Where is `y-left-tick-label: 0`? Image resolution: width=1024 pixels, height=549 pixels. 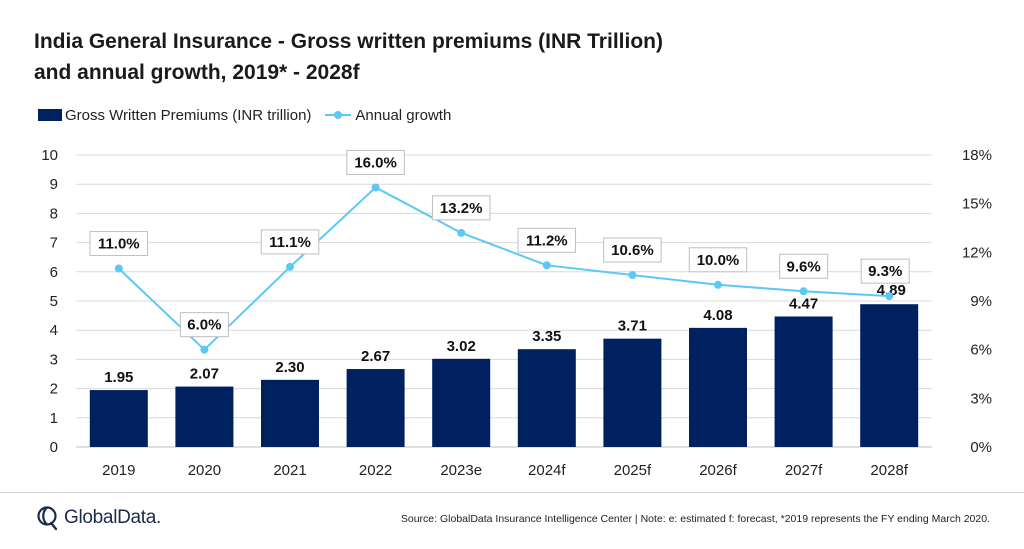
y-left-tick-label: 0 is located at coordinates (54, 447).